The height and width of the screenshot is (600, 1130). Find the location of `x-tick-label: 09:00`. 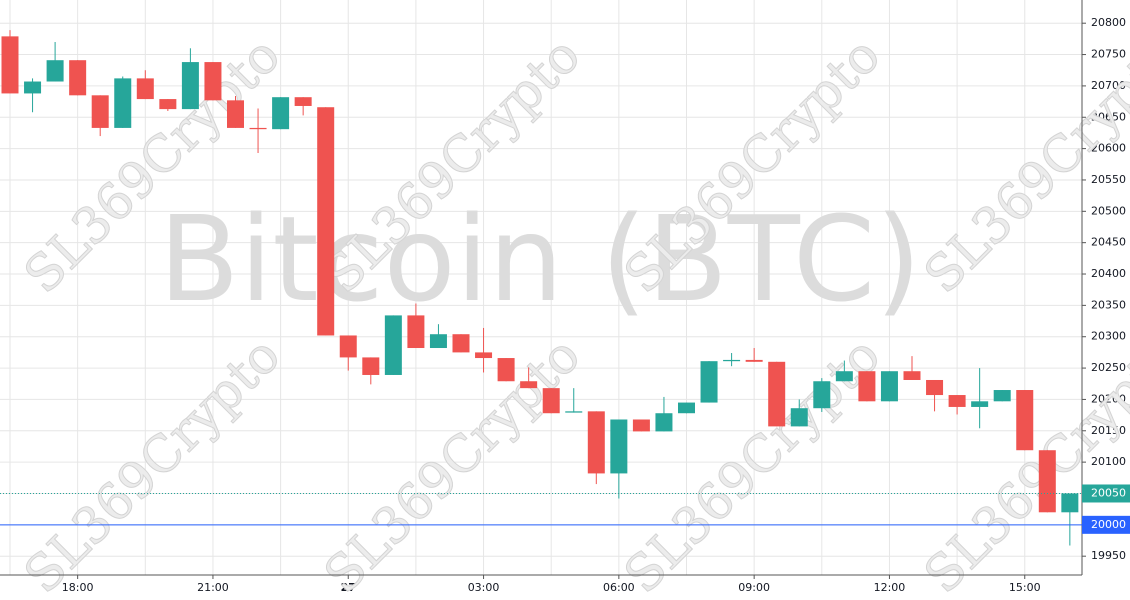

x-tick-label: 09:00 is located at coordinates (754, 587).